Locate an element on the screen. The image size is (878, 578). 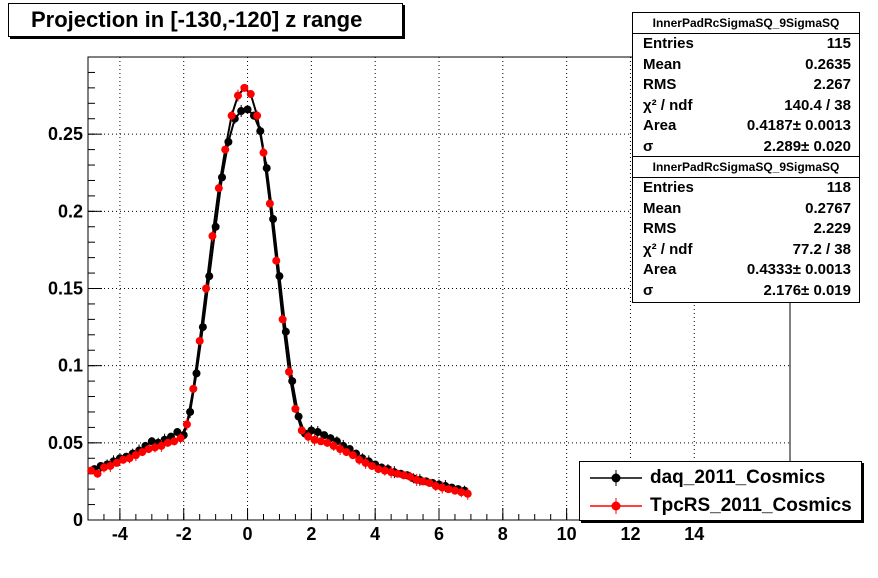
stats-value: 140.4 / 38 is located at coordinates (817, 105).